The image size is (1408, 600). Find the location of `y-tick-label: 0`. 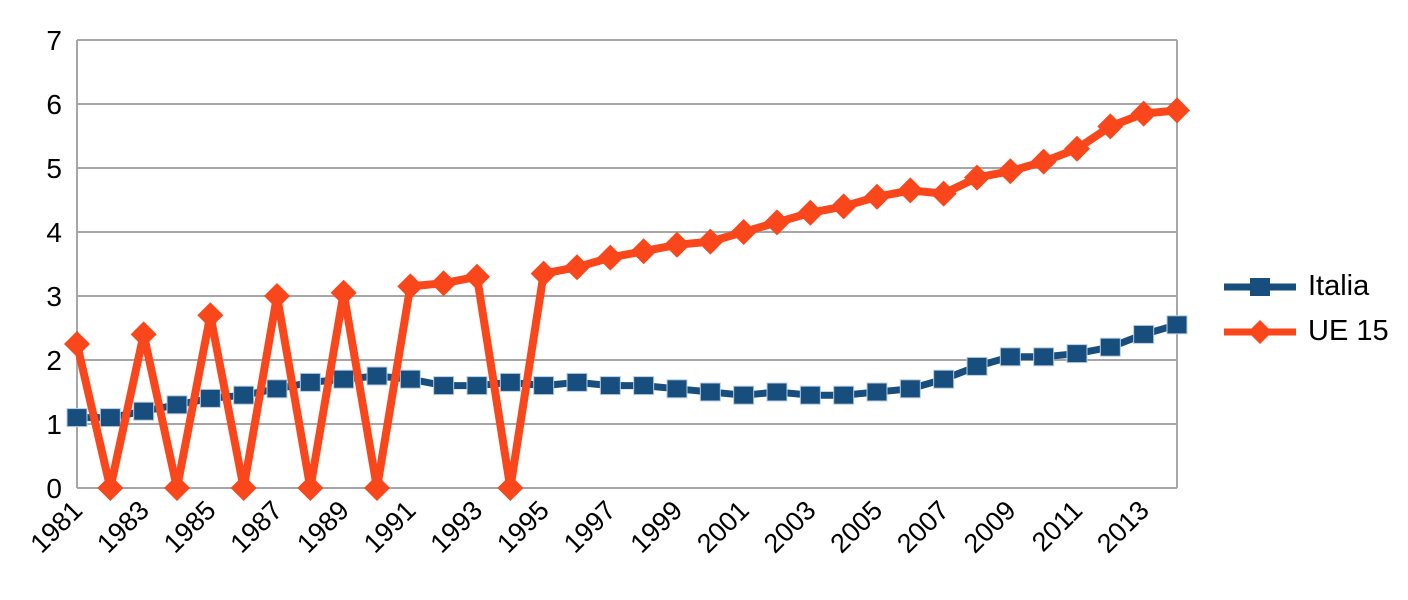

y-tick-label: 0 is located at coordinates (54, 488).